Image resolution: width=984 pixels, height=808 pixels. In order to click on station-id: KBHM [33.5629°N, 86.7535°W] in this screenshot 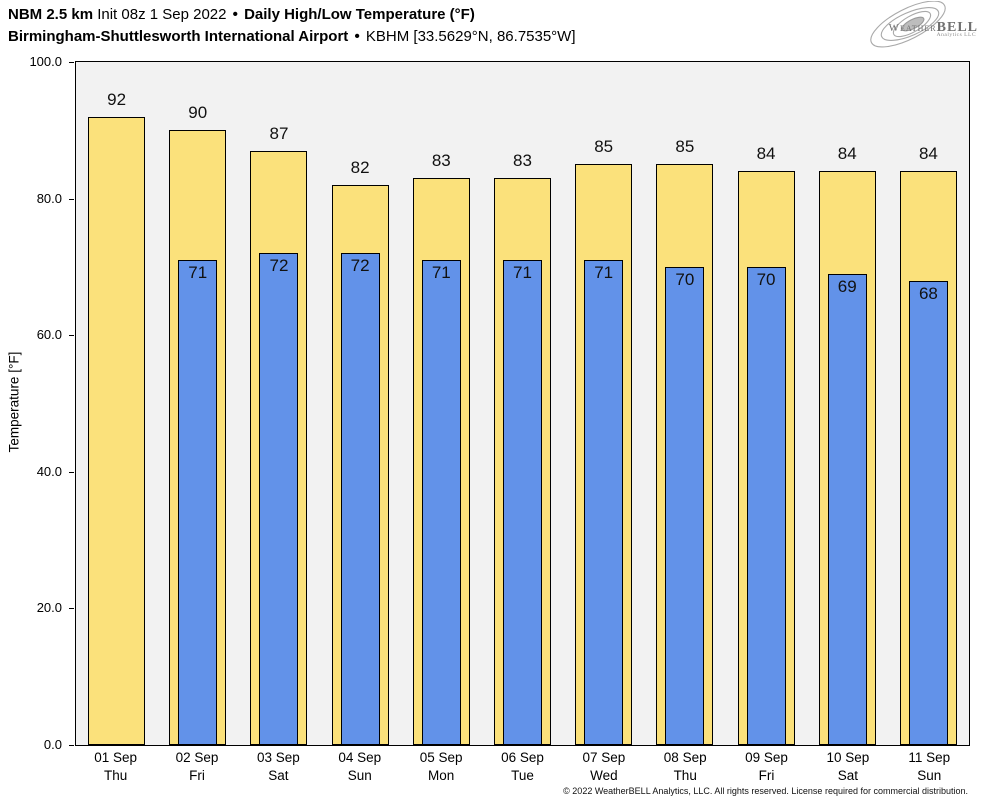, I will do `click(470, 36)`.